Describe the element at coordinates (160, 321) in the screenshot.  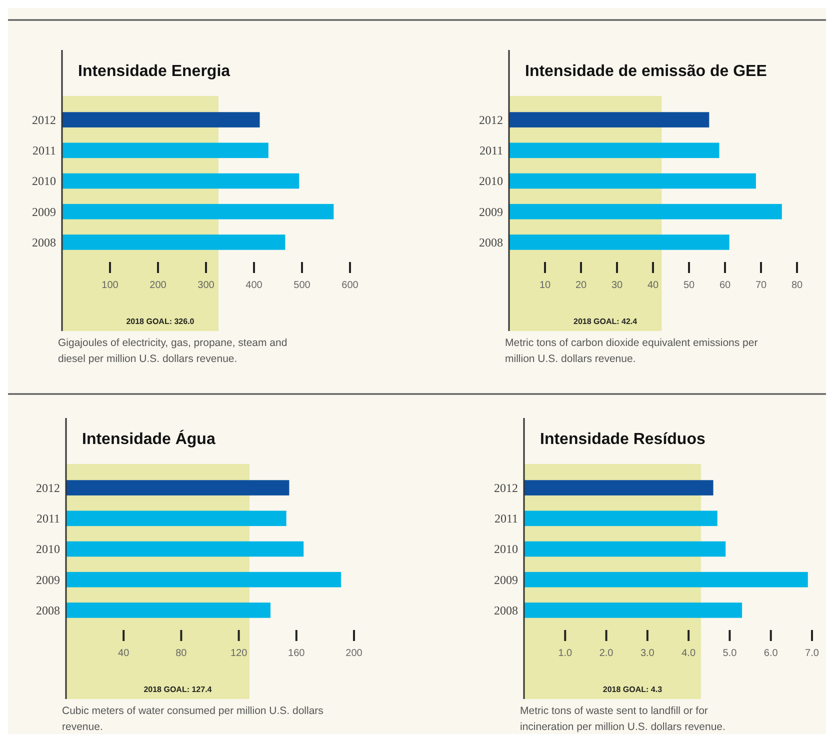
I see `band-label: 2018 GOAL: 326.0` at that location.